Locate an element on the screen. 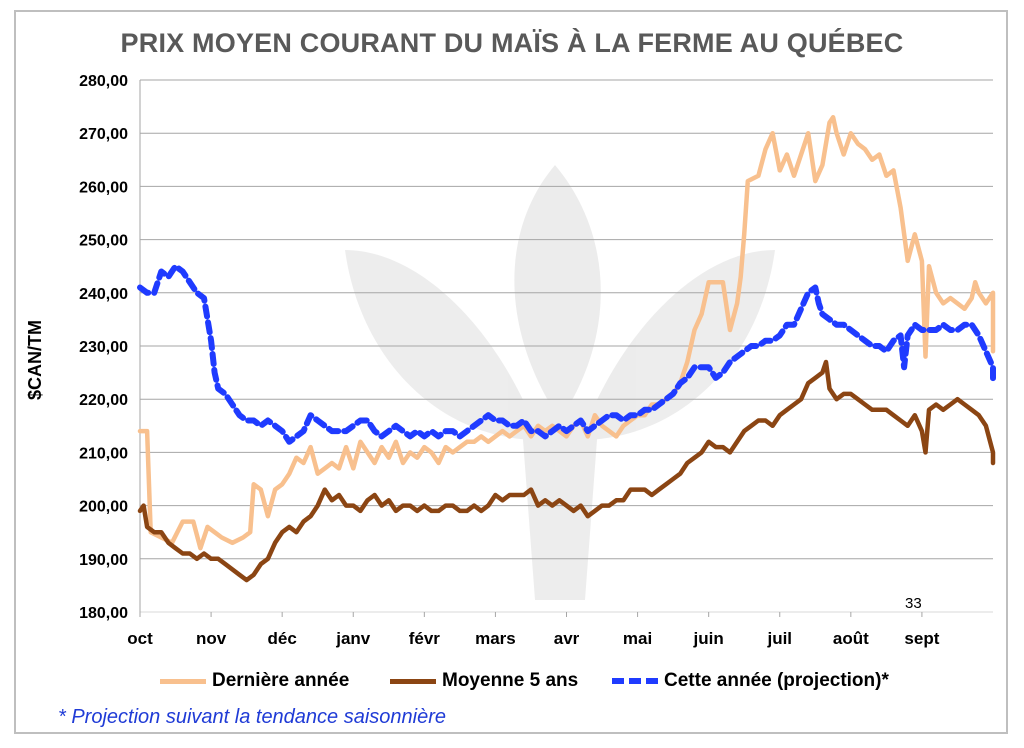  legend-label-cette-annee: Cette année (projection)* is located at coordinates (776, 680).